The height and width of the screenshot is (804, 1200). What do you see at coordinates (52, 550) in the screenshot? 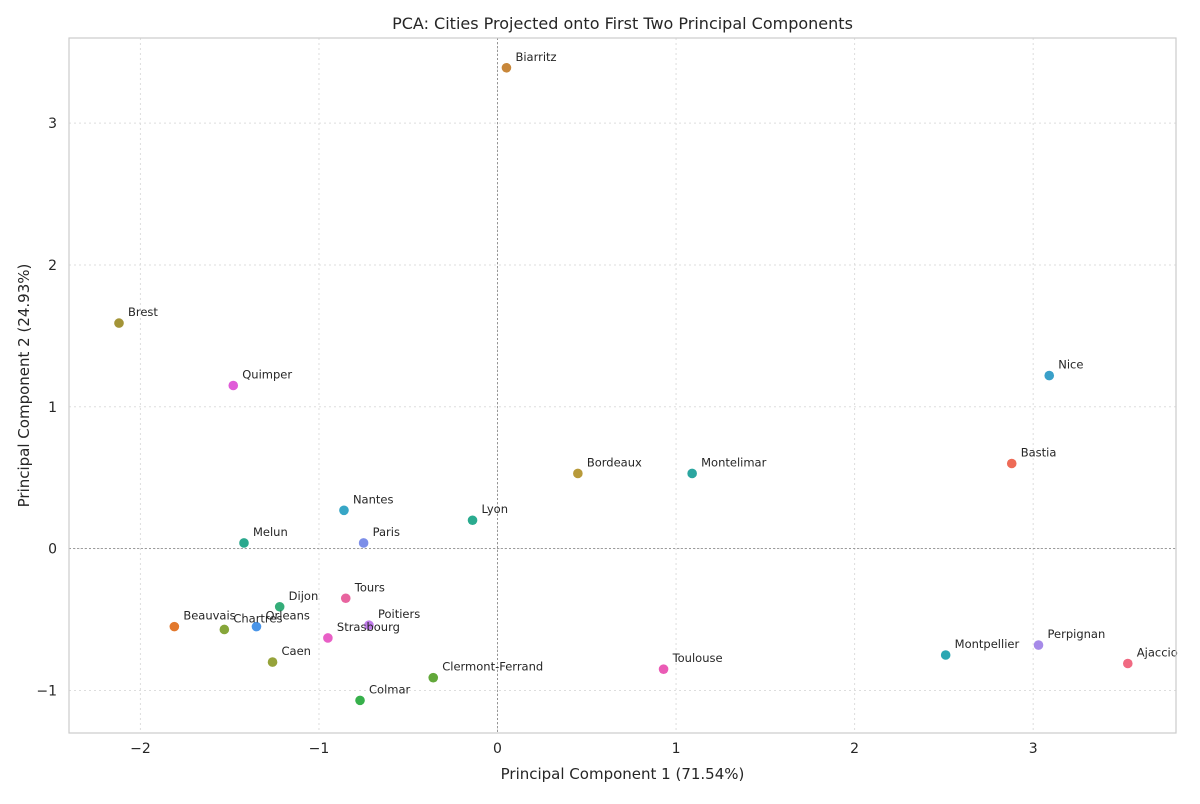
I see `y-tick-label: 0` at bounding box center [52, 550].